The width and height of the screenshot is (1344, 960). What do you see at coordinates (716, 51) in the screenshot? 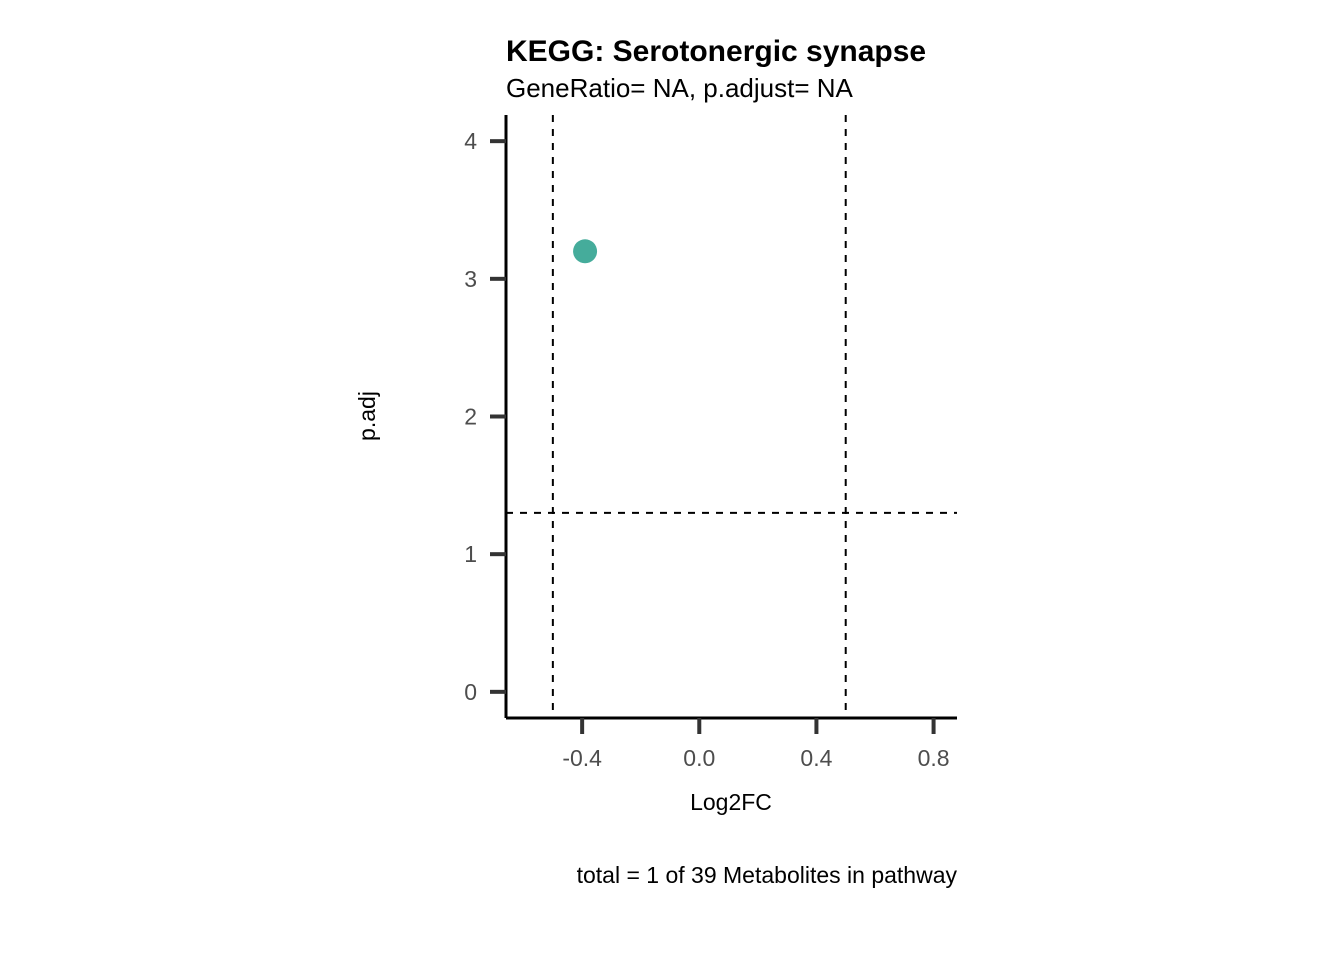
I see `chart-title: KEGG: Serotonergic synapse` at bounding box center [716, 51].